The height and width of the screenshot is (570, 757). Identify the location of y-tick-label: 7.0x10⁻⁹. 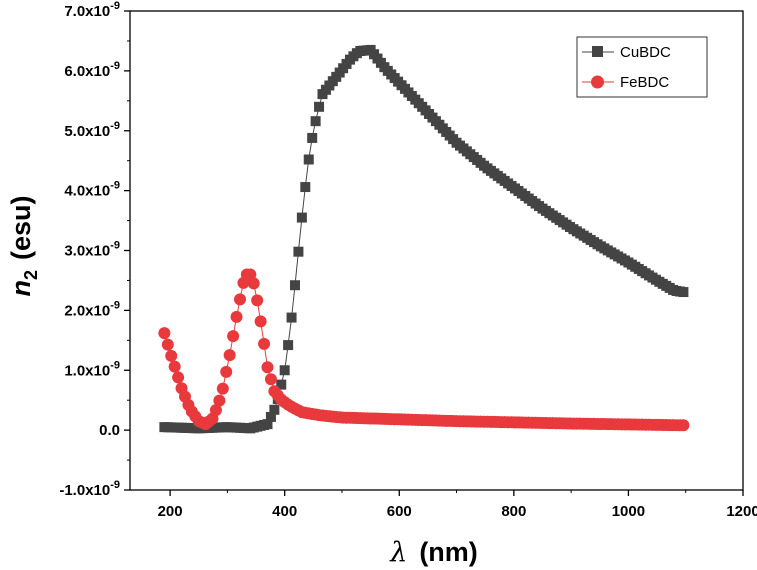
(92, 10).